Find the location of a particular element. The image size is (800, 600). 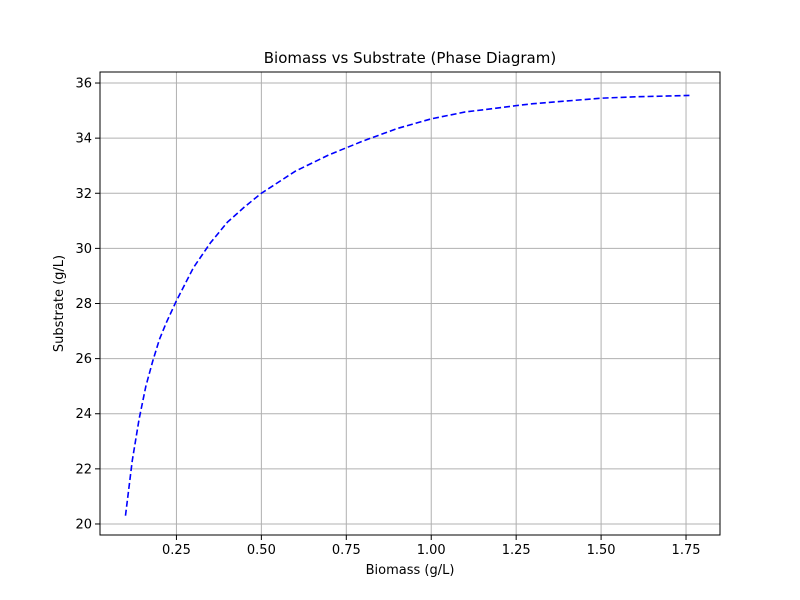

y-tick-label: 24 is located at coordinates (83, 414).